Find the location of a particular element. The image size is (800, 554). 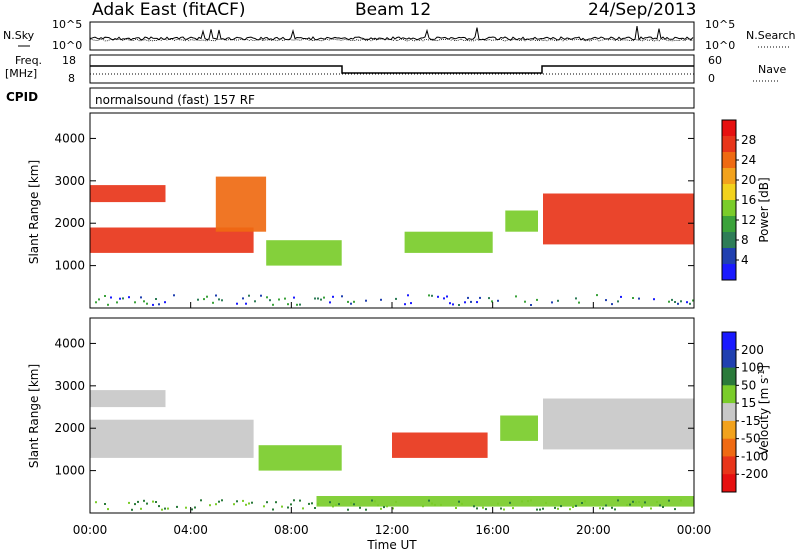

velocity-y-tick-label: 1000 is located at coordinates (69, 471).